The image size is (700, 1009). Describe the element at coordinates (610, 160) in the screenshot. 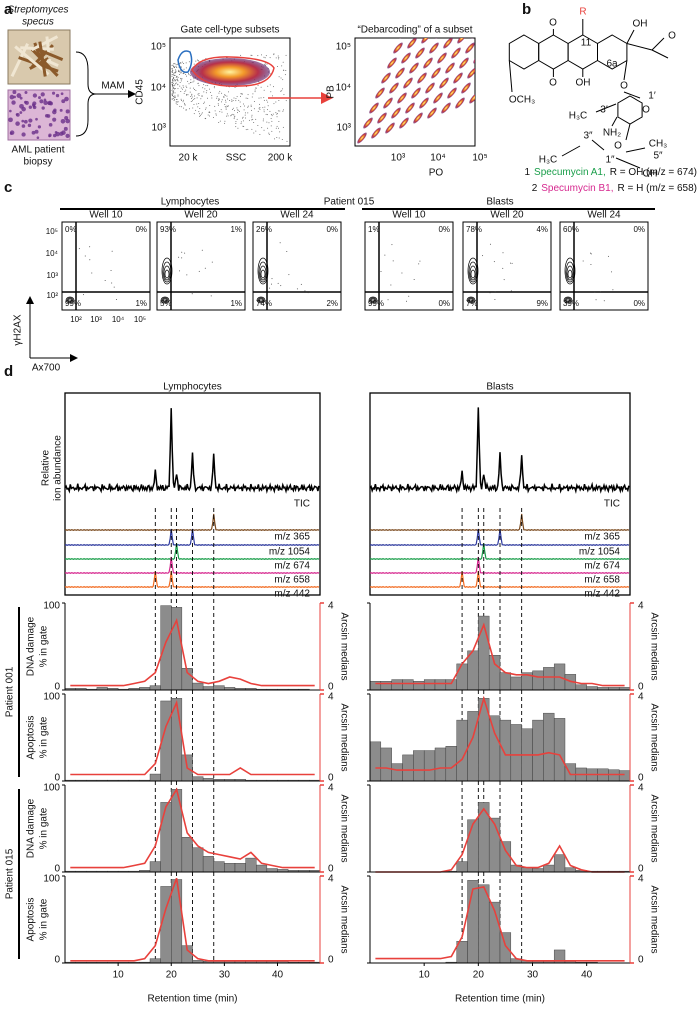

I see `atom-label: 1″` at that location.